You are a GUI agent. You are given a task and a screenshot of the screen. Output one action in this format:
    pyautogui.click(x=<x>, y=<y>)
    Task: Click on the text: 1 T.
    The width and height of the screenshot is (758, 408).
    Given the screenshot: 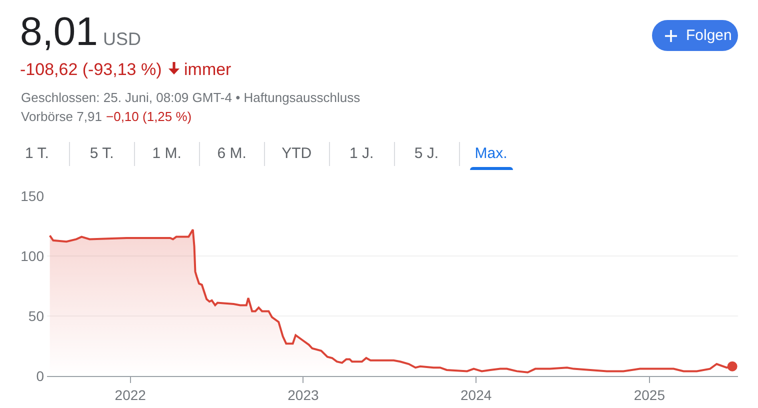 What is the action you would take?
    pyautogui.click(x=37, y=153)
    